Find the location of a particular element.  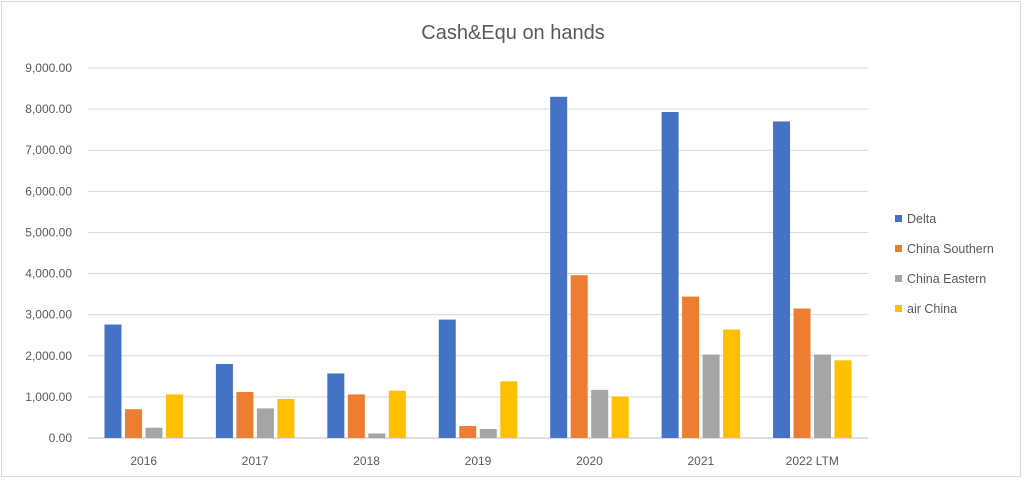

y-tick-label: 6,000.00 is located at coordinates (48, 191).